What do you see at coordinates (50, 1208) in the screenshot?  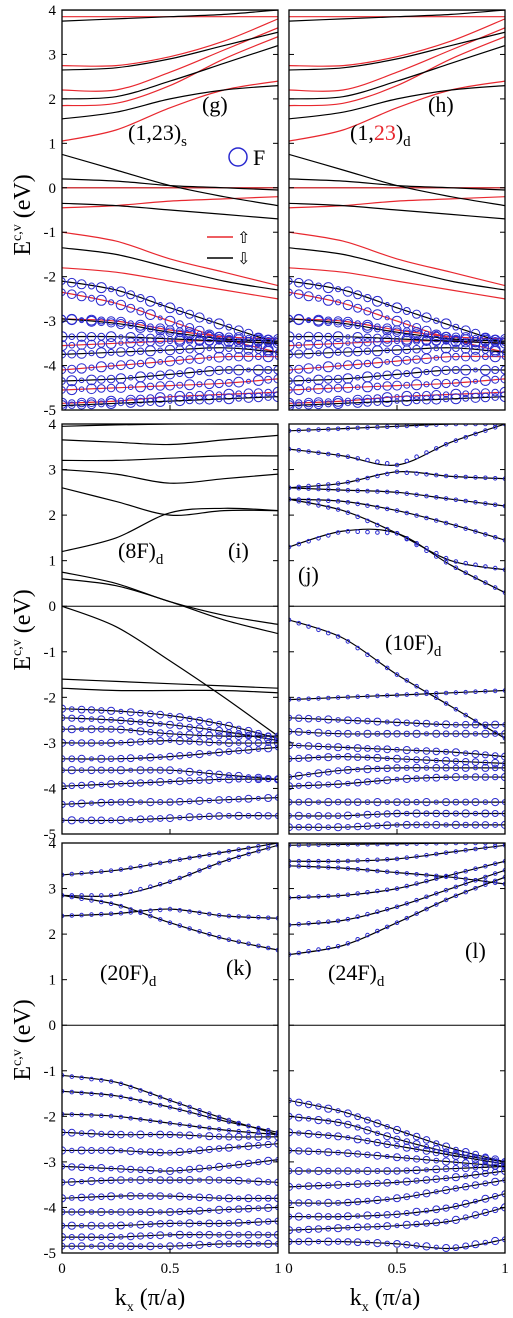 I see `panel-k-ytick-label: -4` at bounding box center [50, 1208].